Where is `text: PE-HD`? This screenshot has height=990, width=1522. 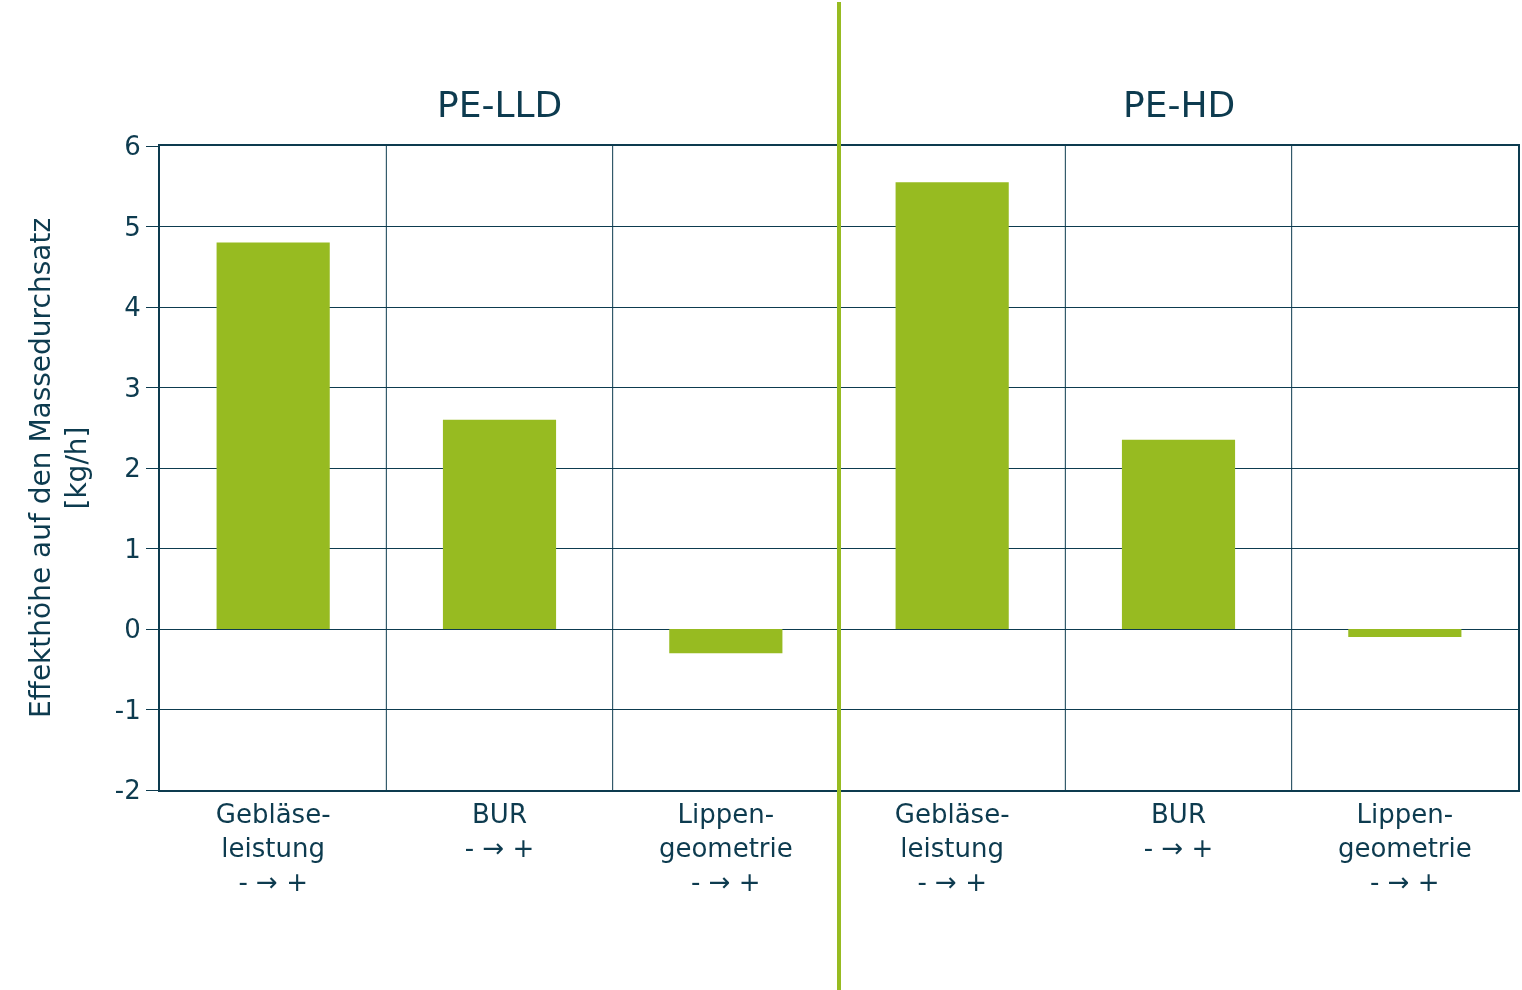
text: PE-HD is located at coordinates (1179, 104).